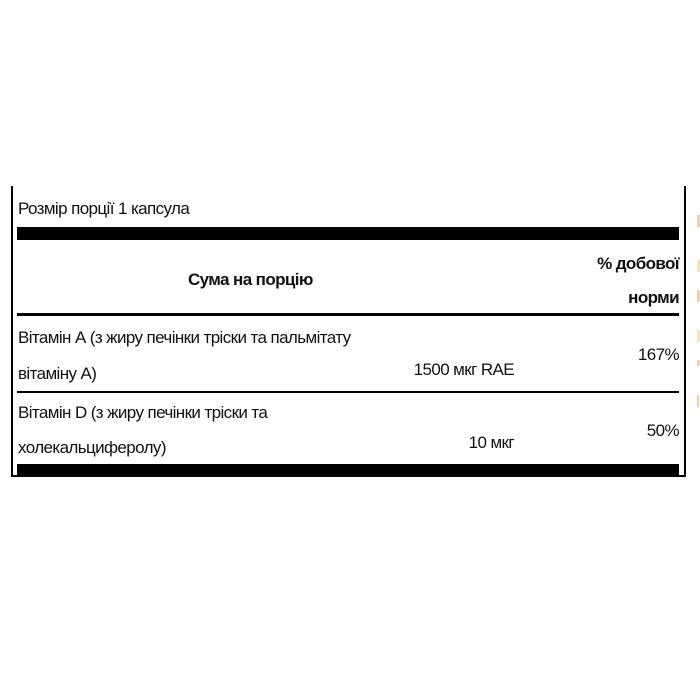  Describe the element at coordinates (57, 373) in the screenshot. I see `nutrient-name-line2: вітаміну А)` at that location.